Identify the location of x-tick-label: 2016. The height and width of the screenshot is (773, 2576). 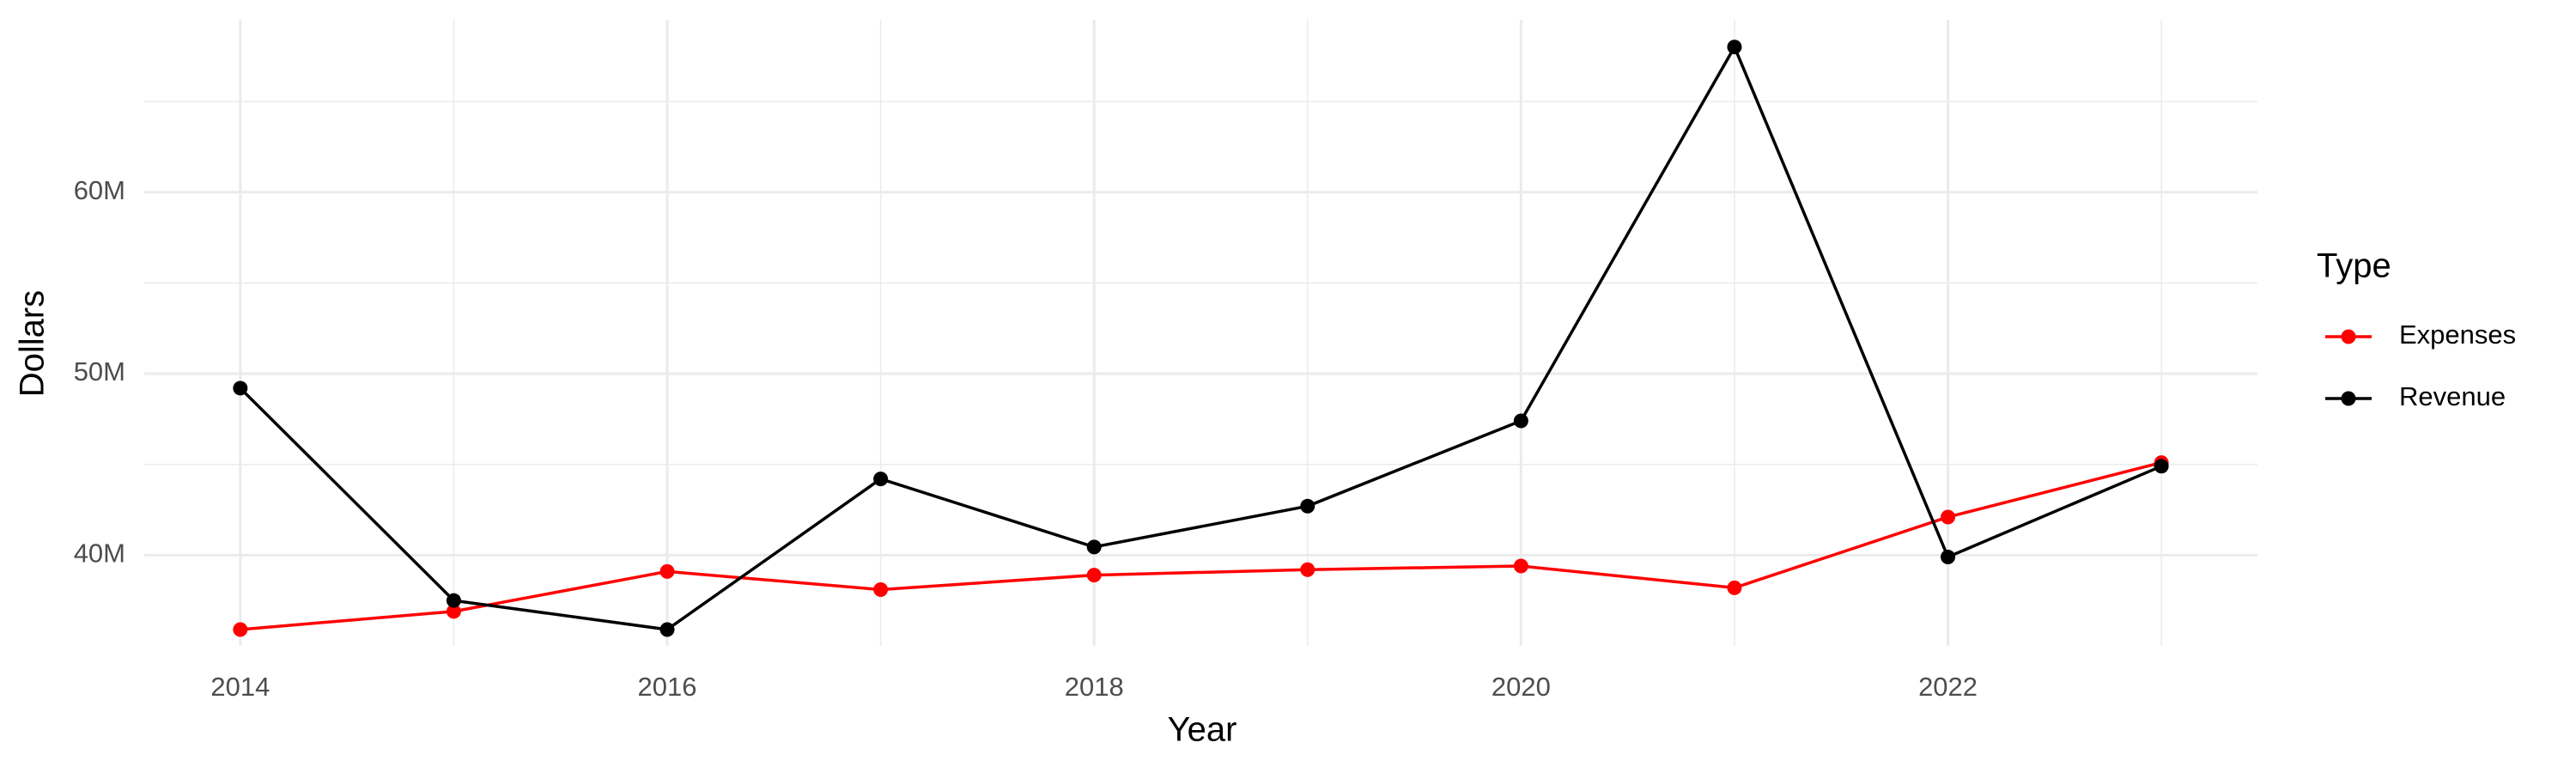
(667, 687).